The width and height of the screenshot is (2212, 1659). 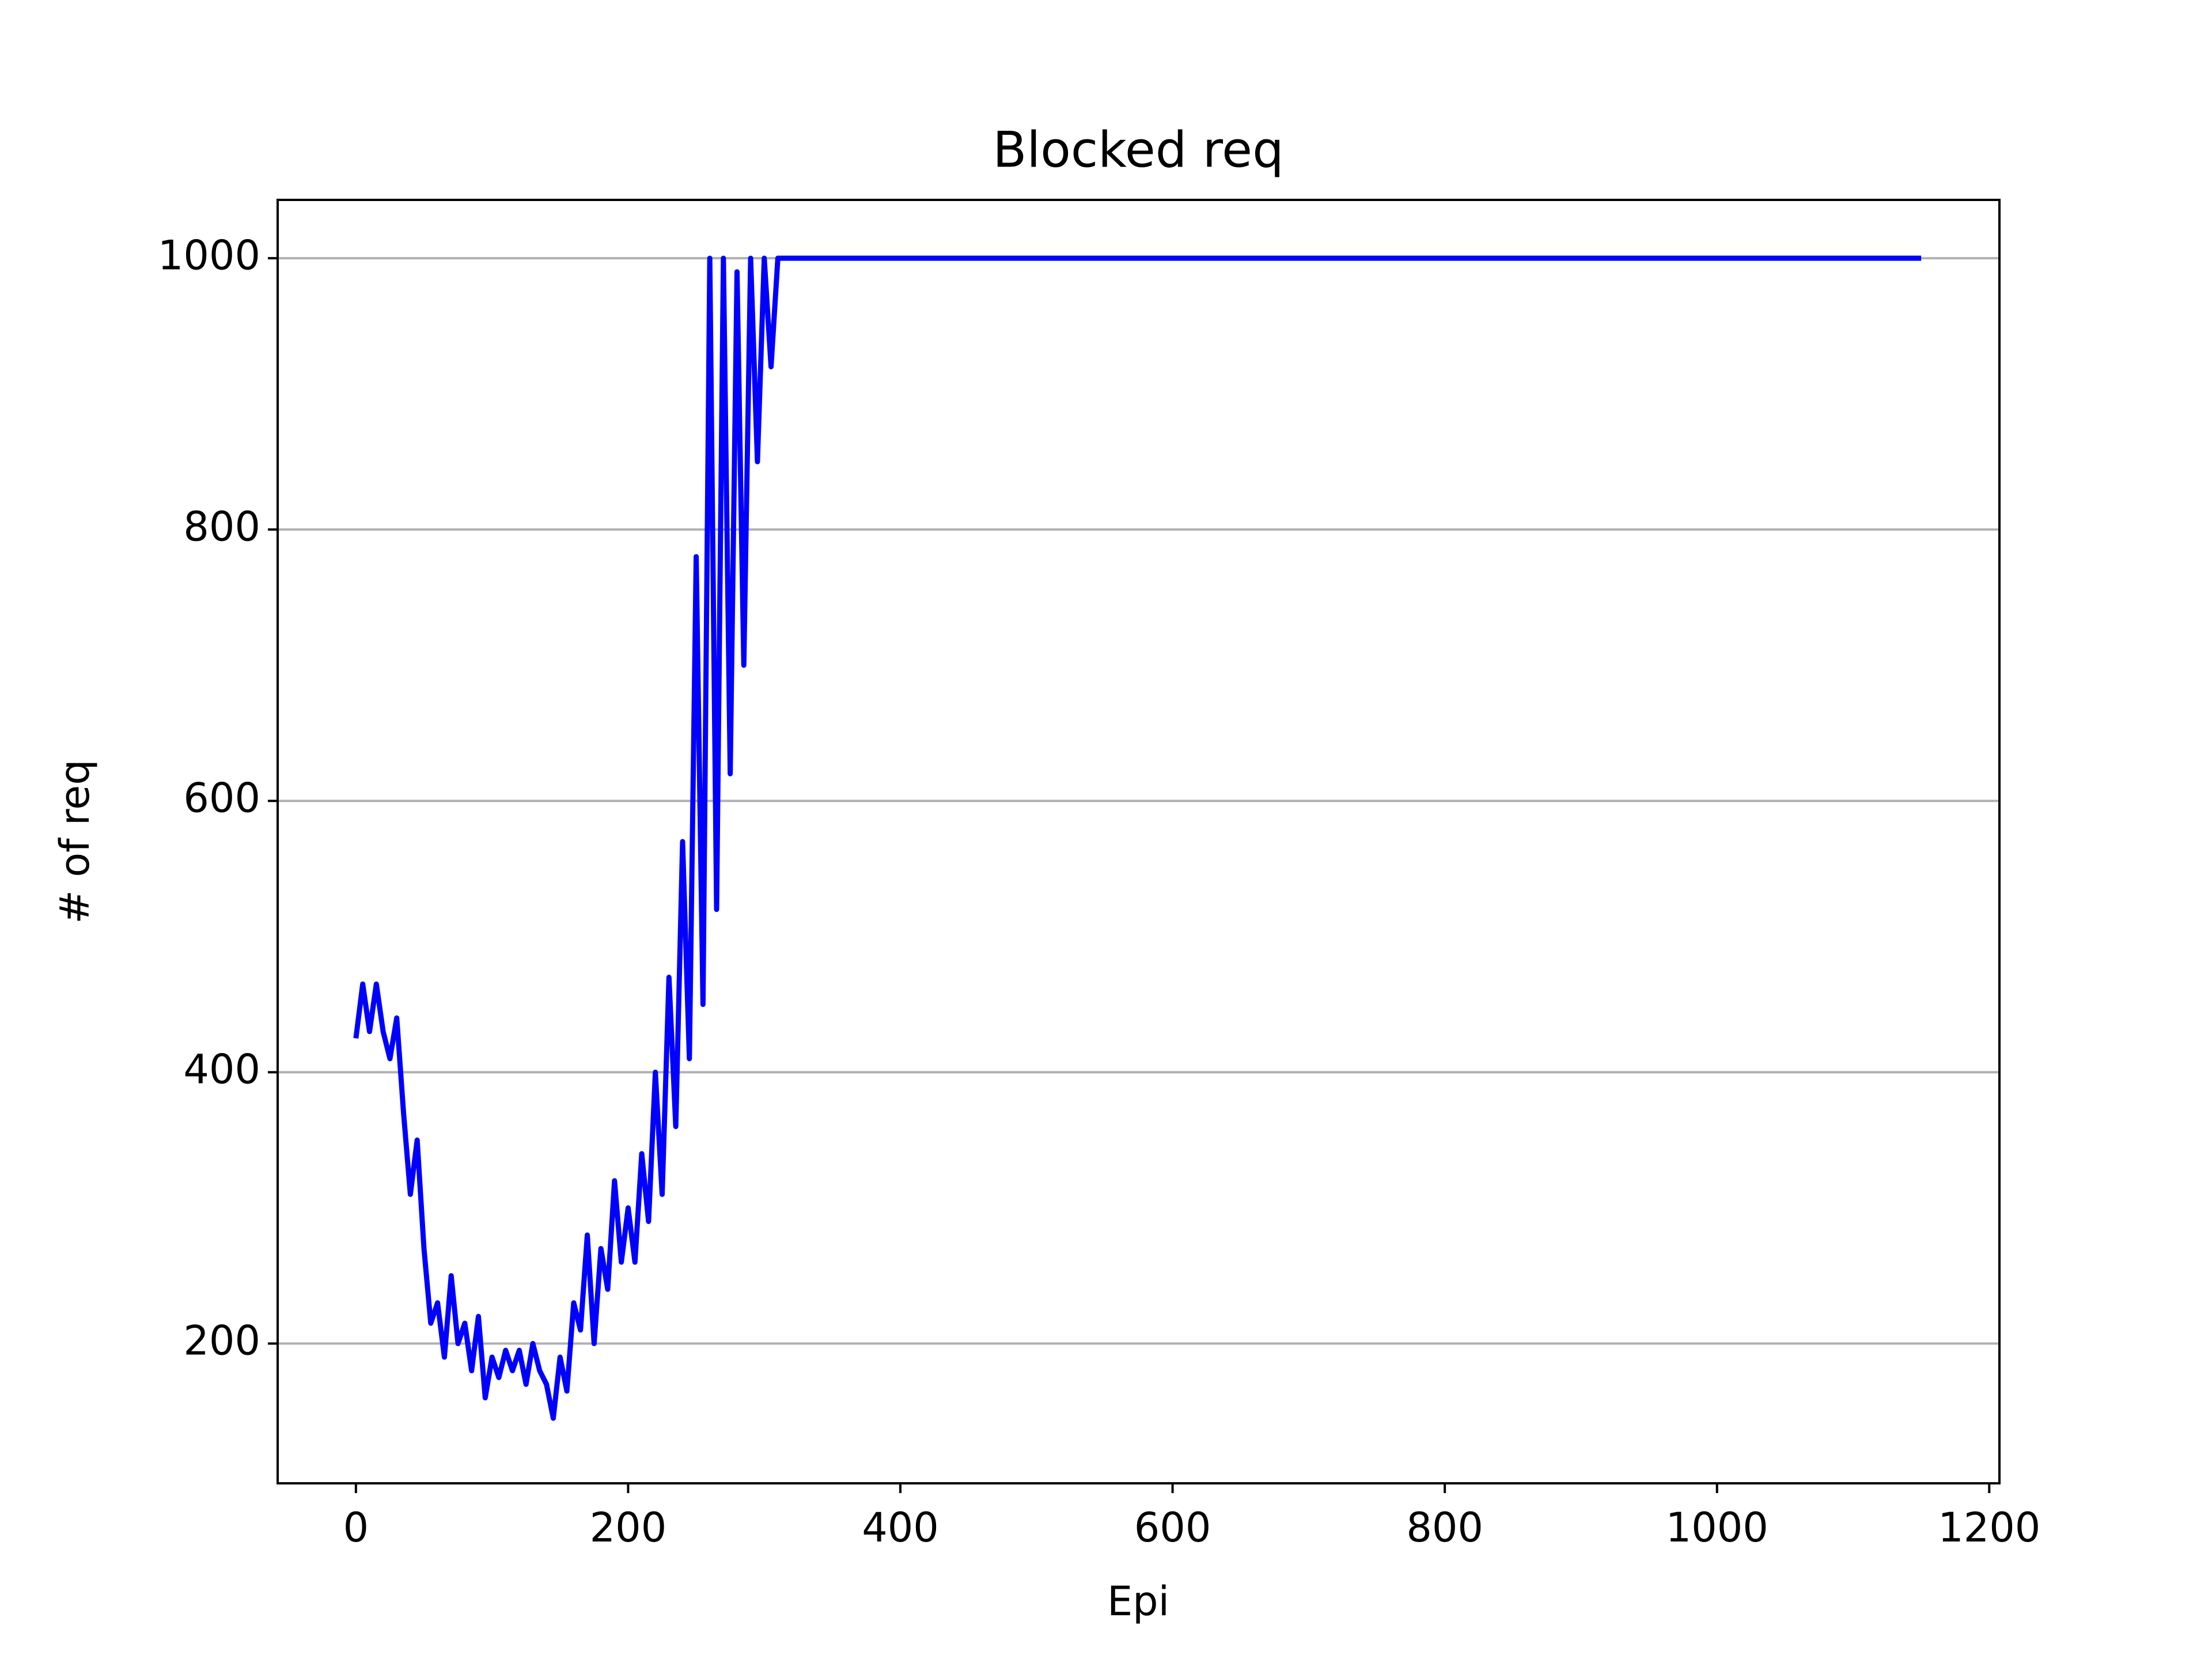 I want to click on y-tick-label: 400, so click(x=221, y=1069).